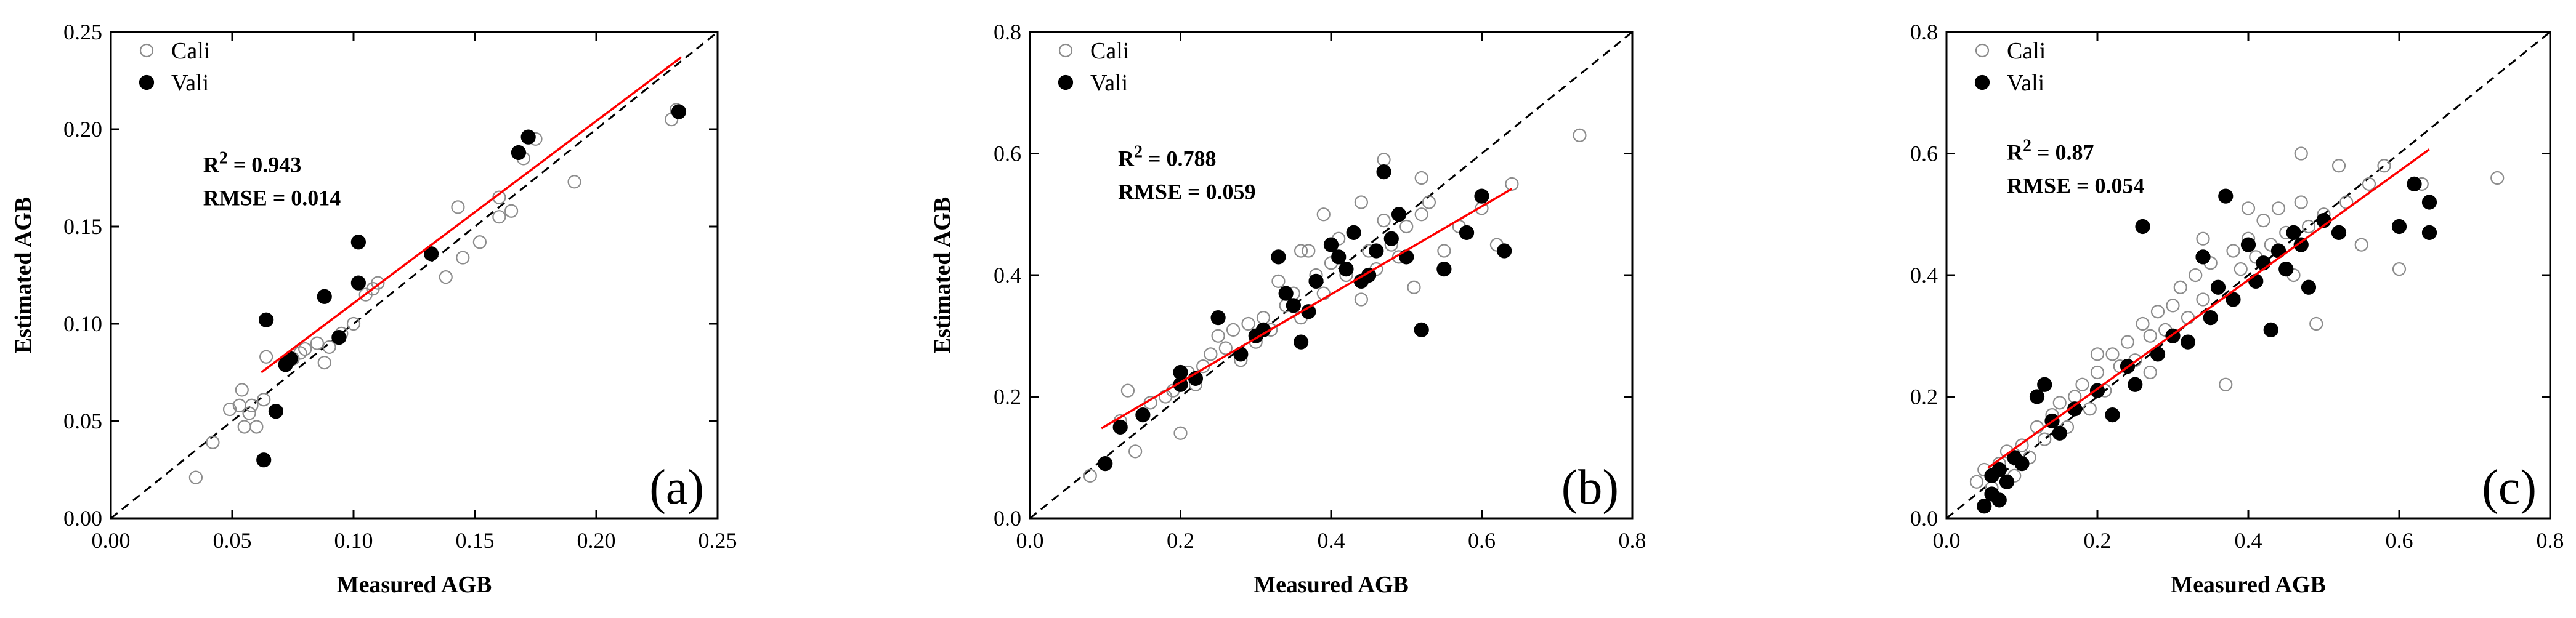 The width and height of the screenshot is (2576, 618). I want to click on legend-cali-label: Cali, so click(1109, 51).